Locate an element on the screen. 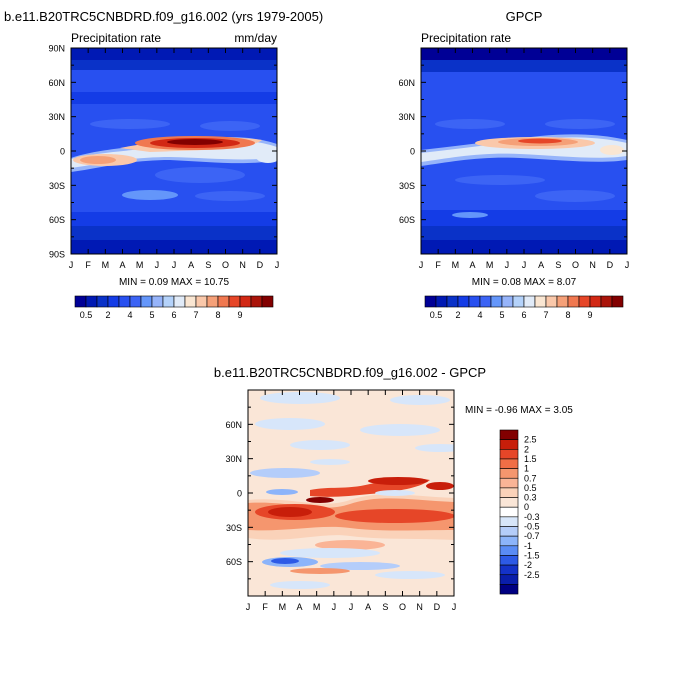  colorbar-label: 0.7 is located at coordinates (530, 478).